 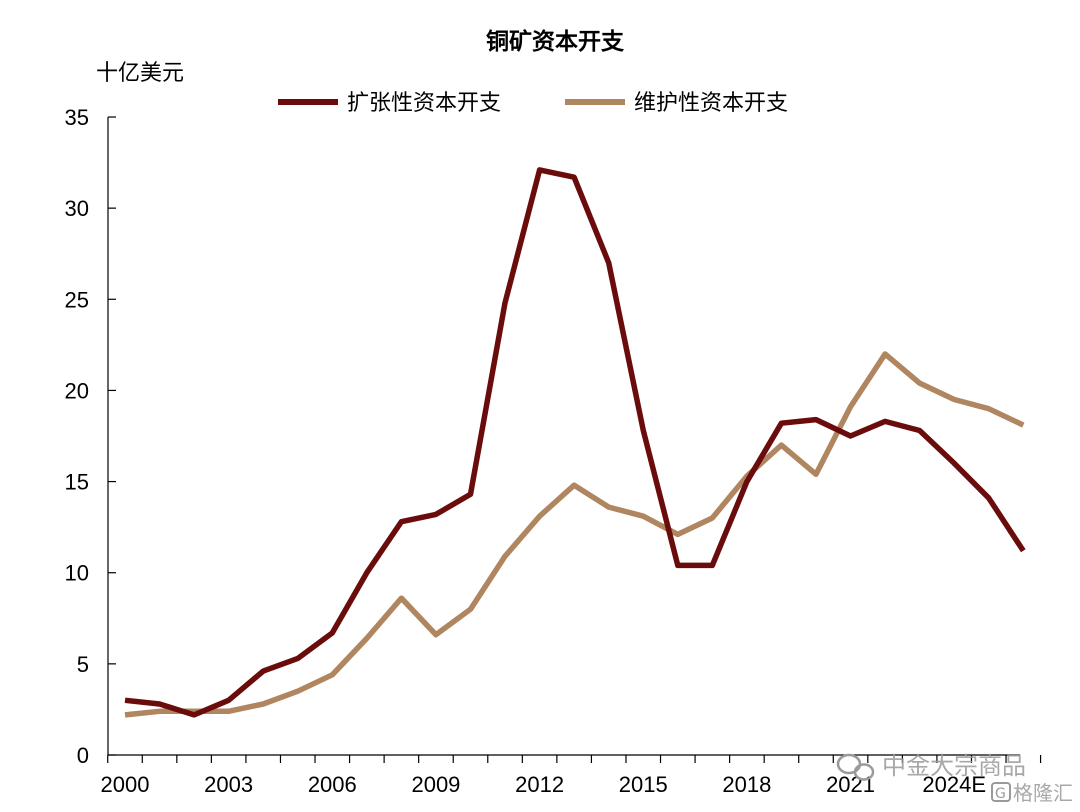 I want to click on gelonghui-logo-icon: G, so click(x=1001, y=792).